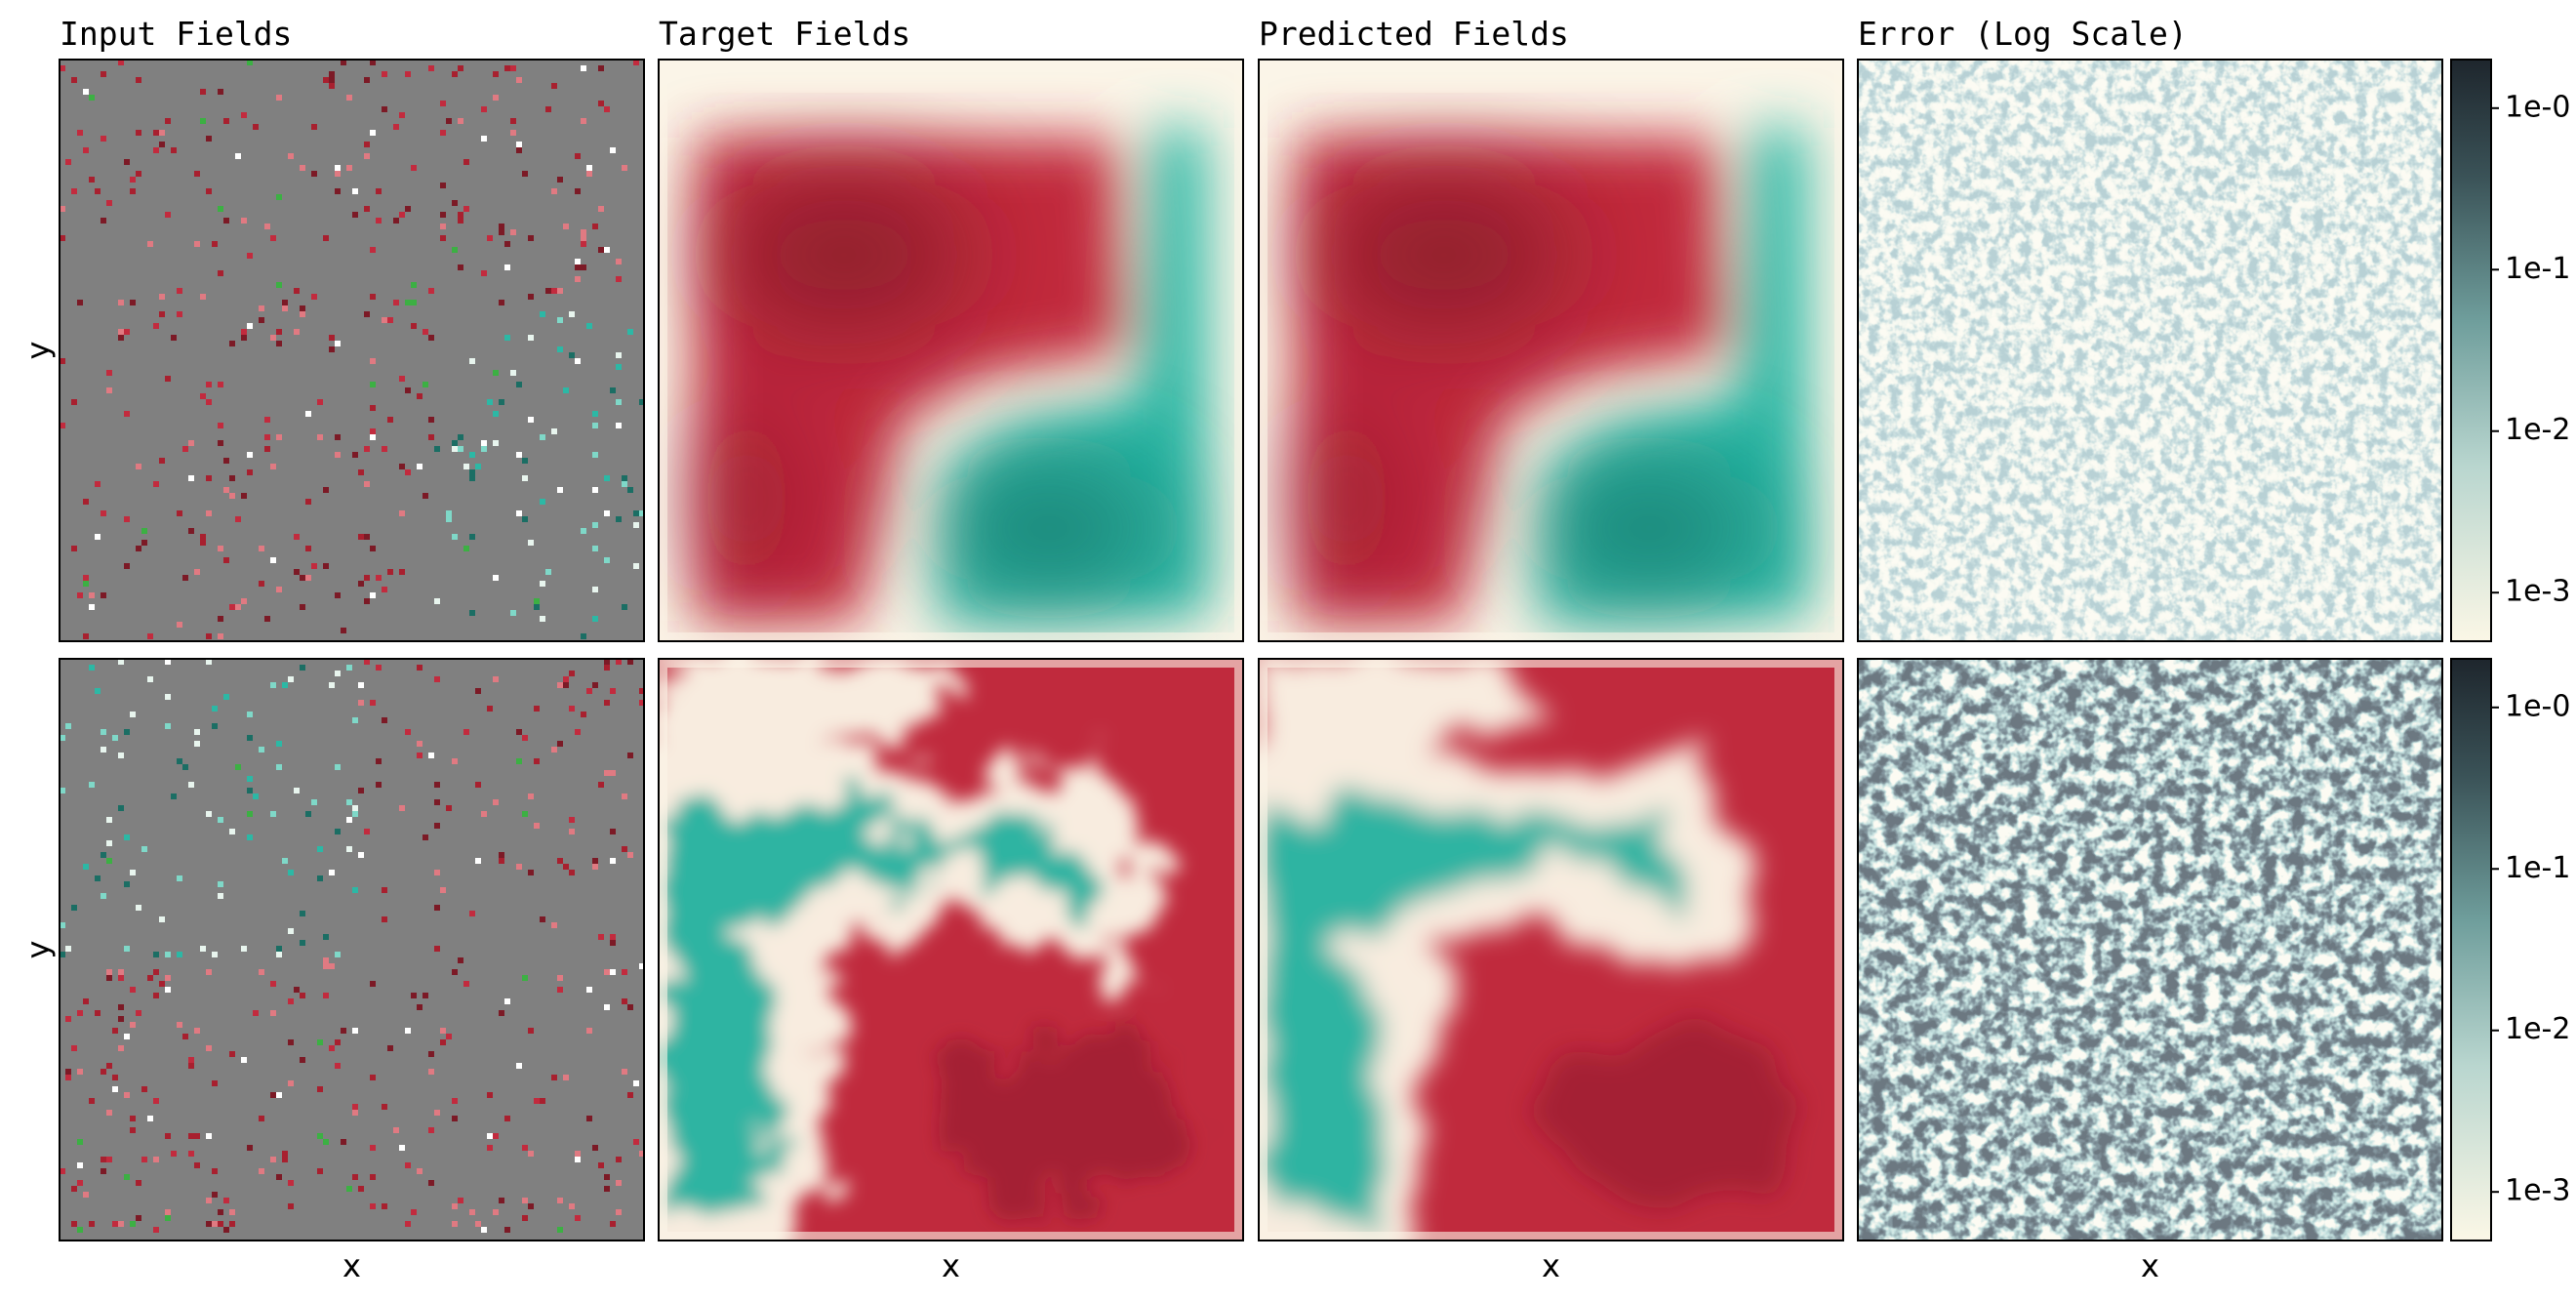 This screenshot has height=1302, width=2576. I want to click on colorbar-tick-label: 1e-2, so click(2537, 1029).